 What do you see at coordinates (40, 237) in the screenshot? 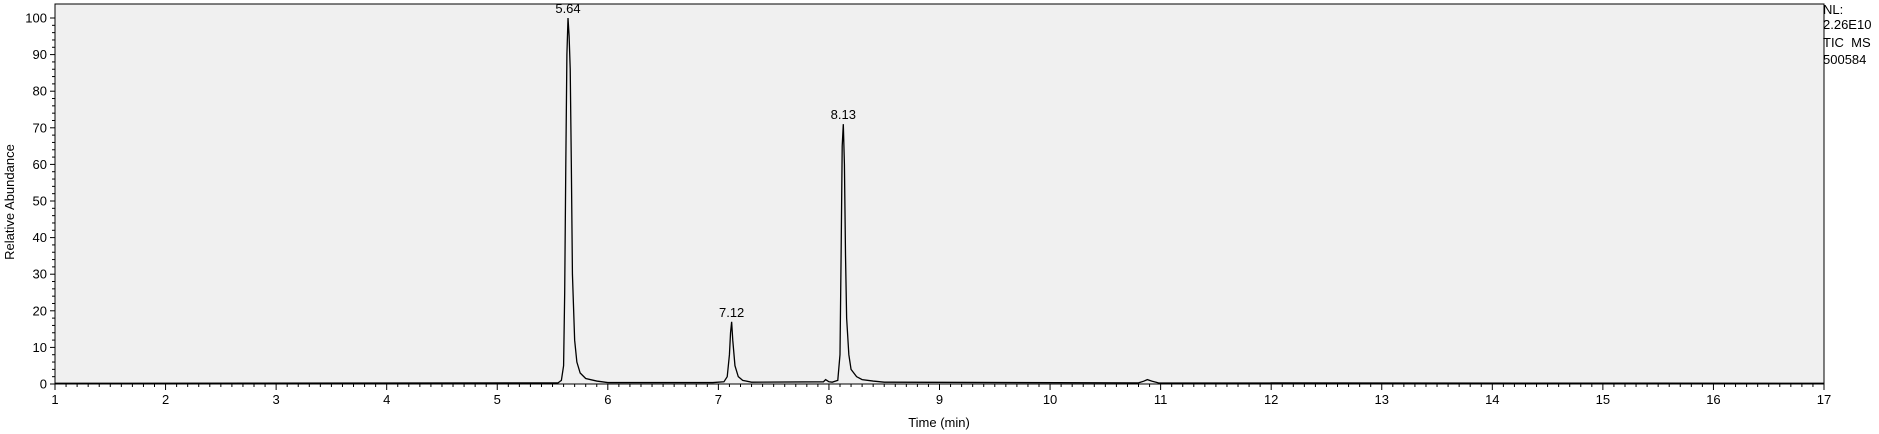
I see `y-tick-label: 40` at bounding box center [40, 237].